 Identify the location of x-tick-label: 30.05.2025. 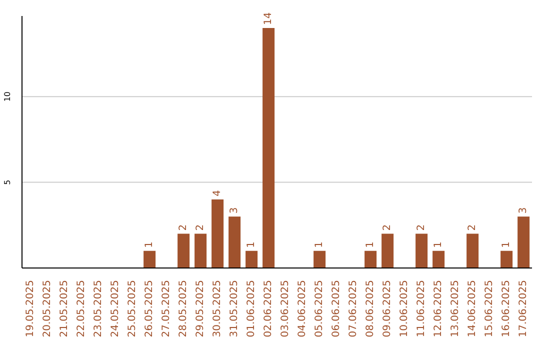
(217, 309).